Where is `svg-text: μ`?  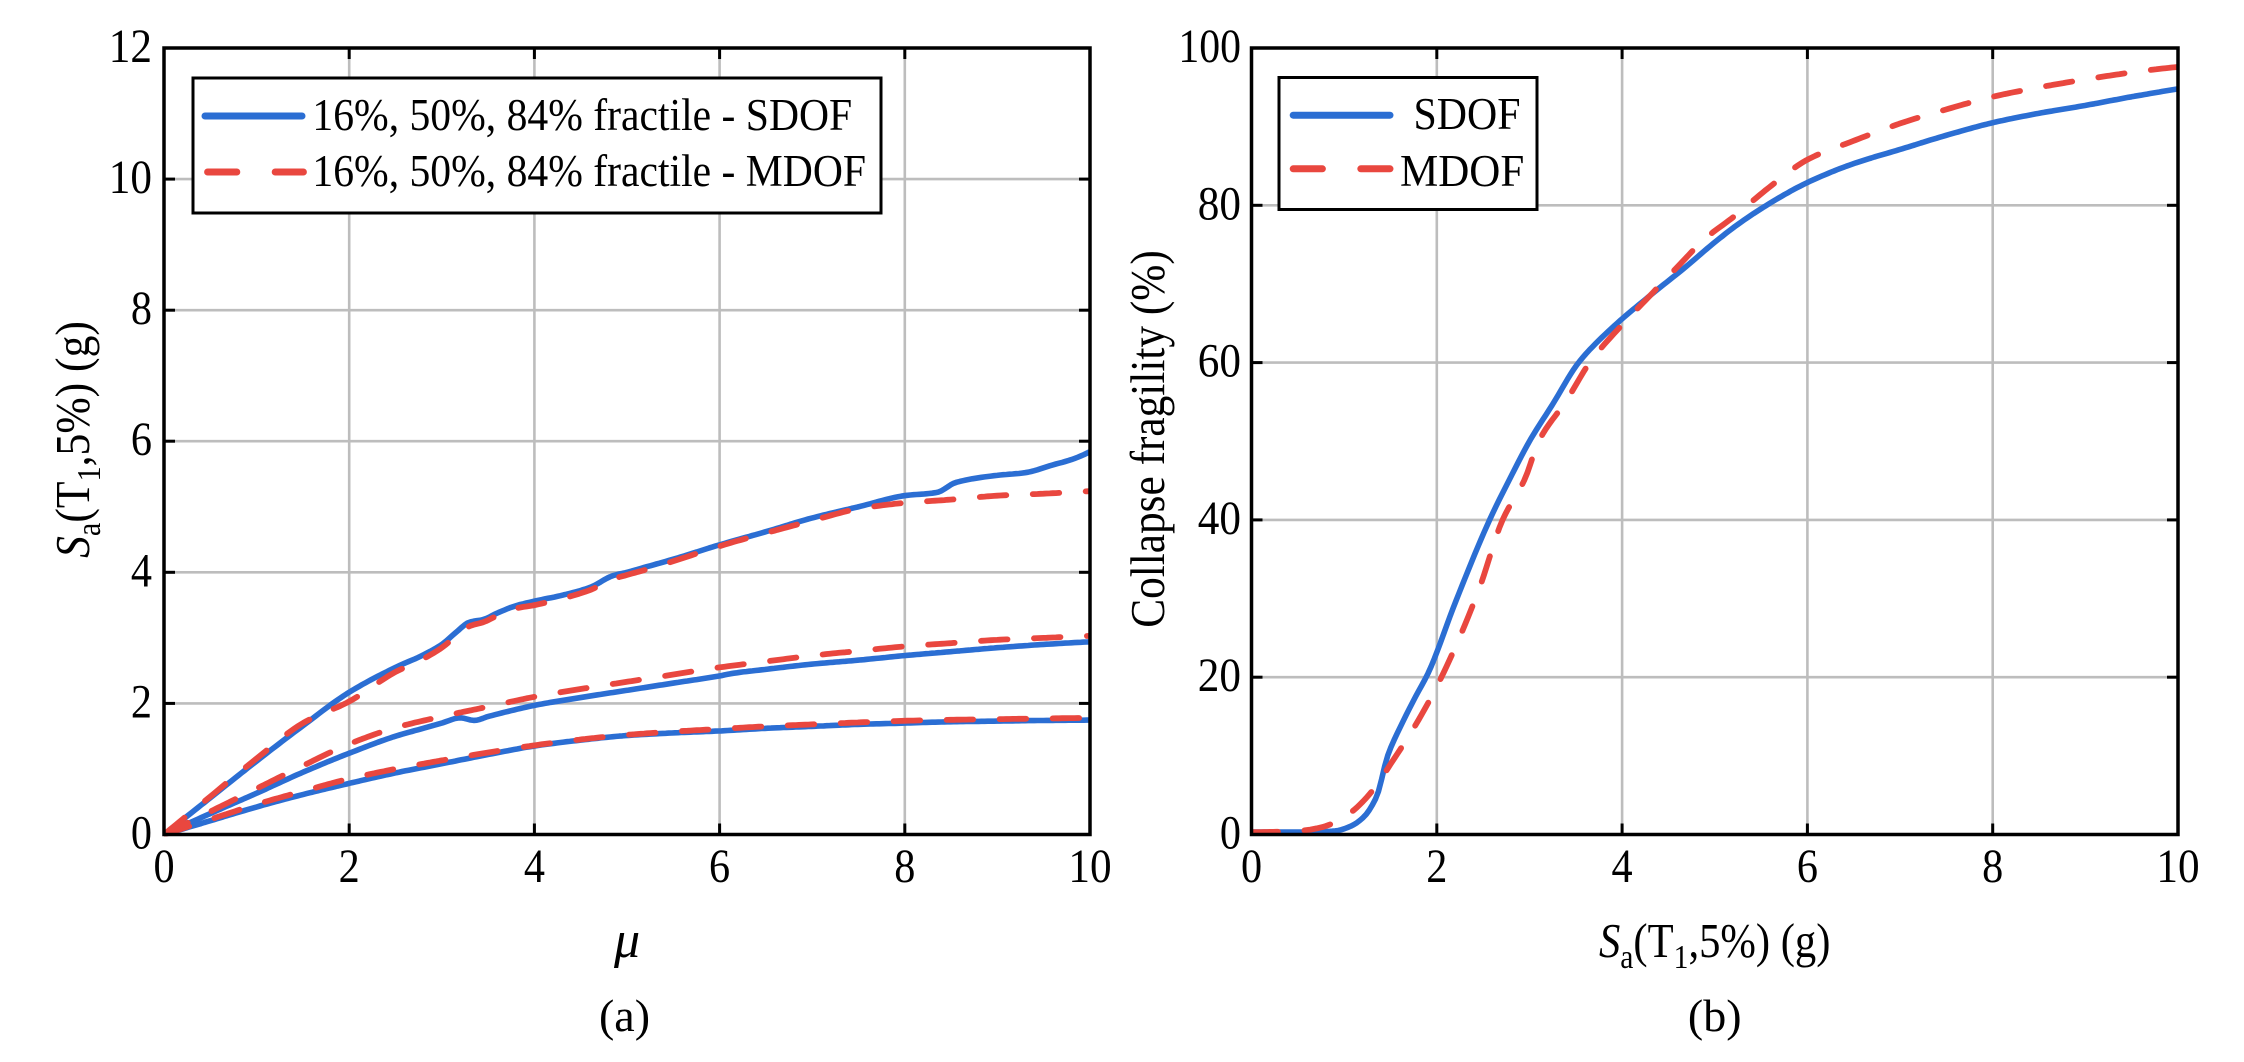 svg-text: μ is located at coordinates (626, 940).